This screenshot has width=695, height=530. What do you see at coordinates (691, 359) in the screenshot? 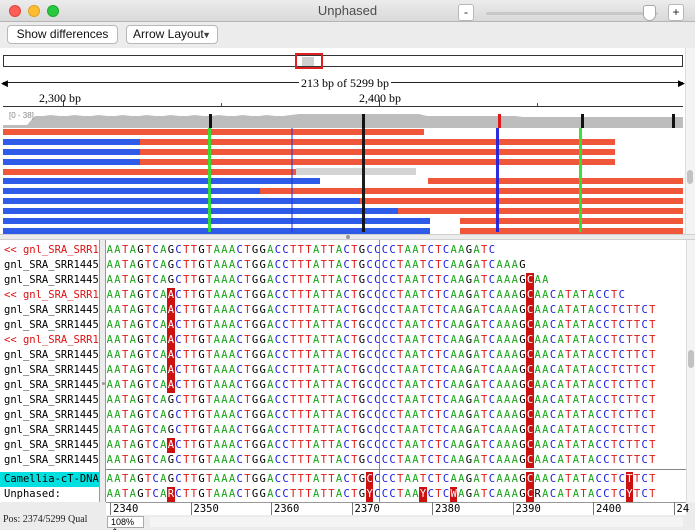
I see `alignment-scrollbar-thumb` at bounding box center [691, 359].